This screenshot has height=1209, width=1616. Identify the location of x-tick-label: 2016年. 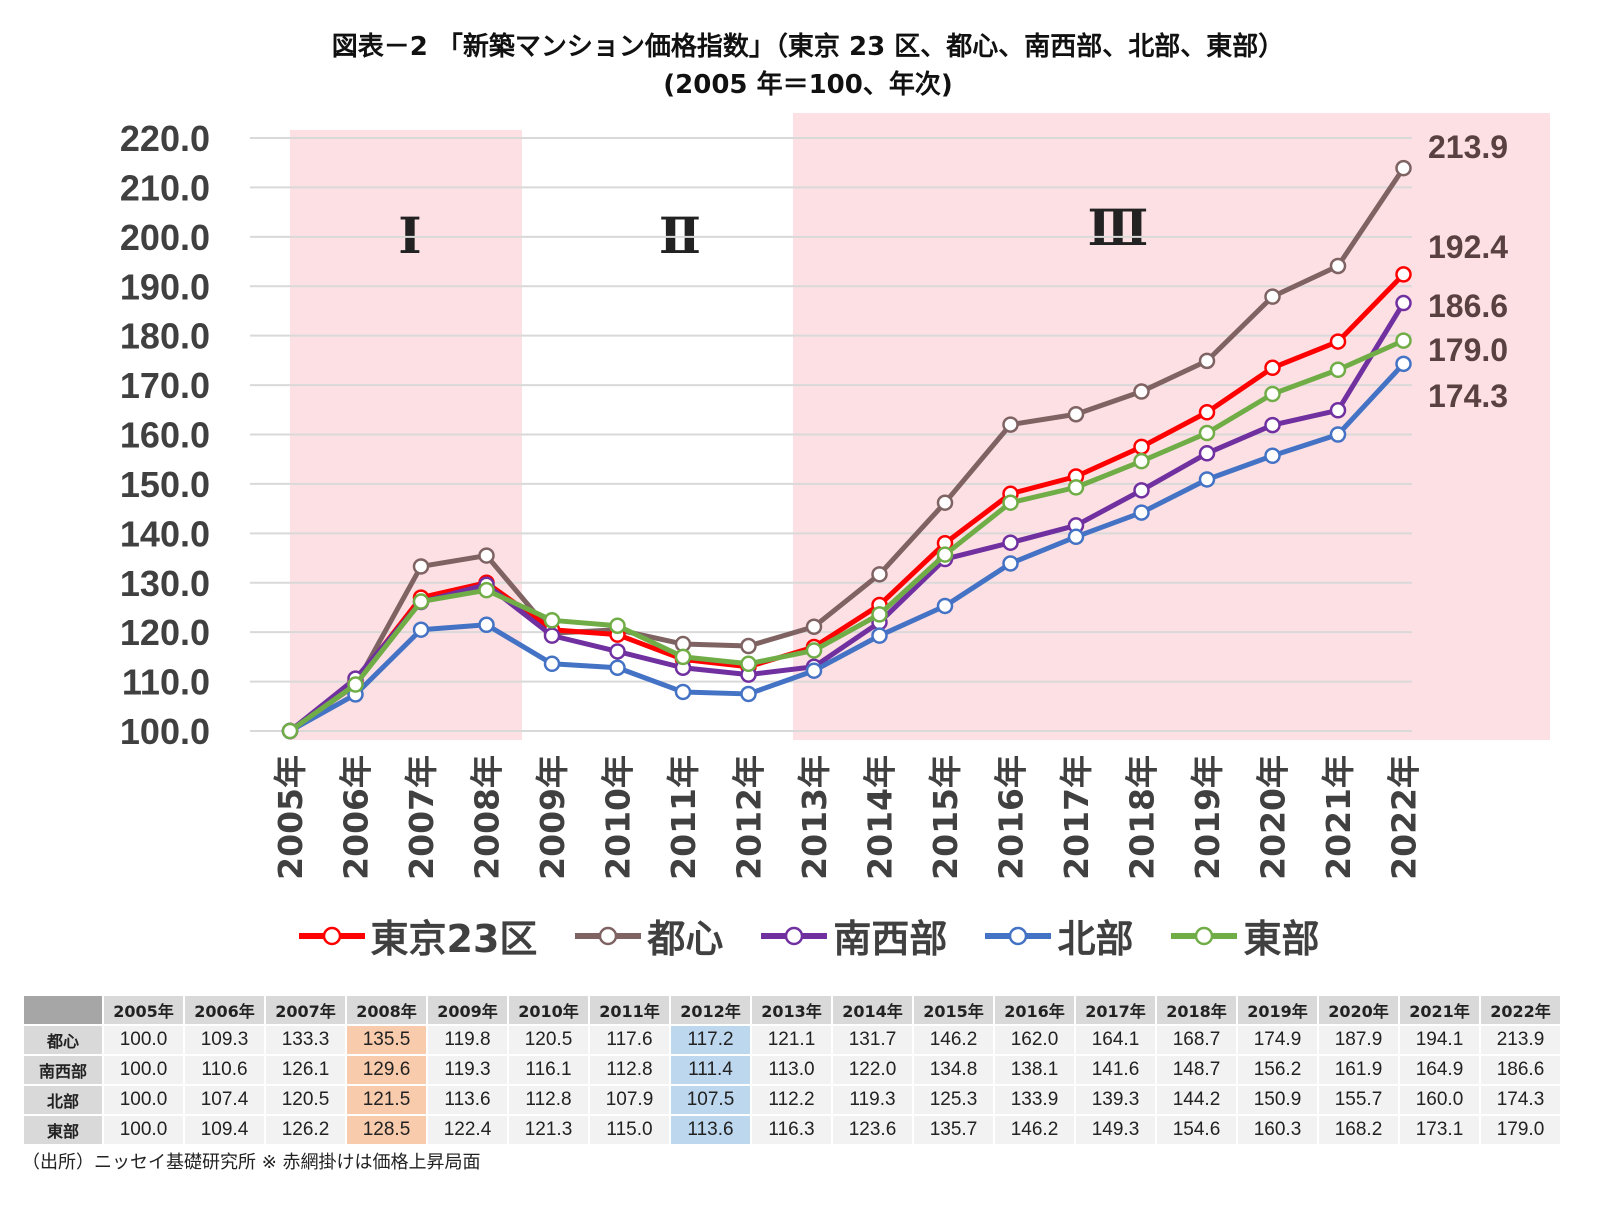
(1011, 817).